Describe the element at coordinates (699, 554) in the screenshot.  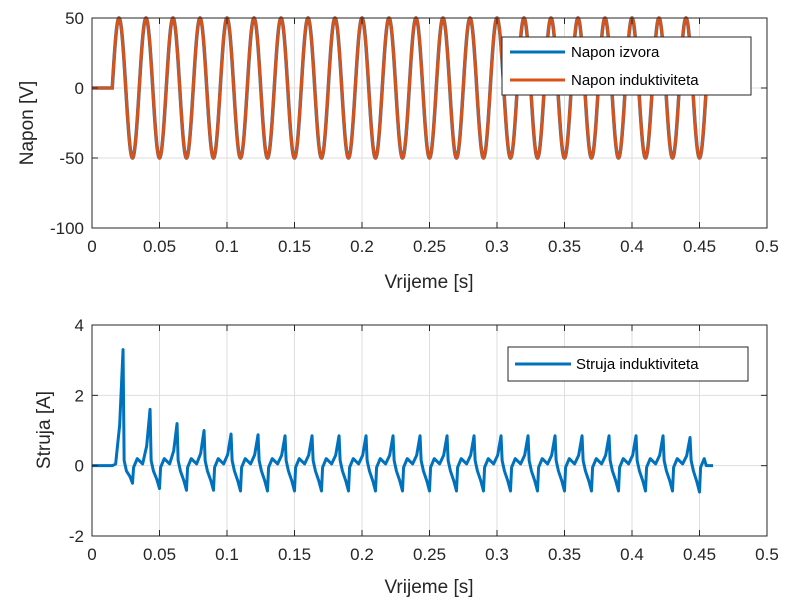
I see `current-x-tick-label-9: 0.45` at that location.